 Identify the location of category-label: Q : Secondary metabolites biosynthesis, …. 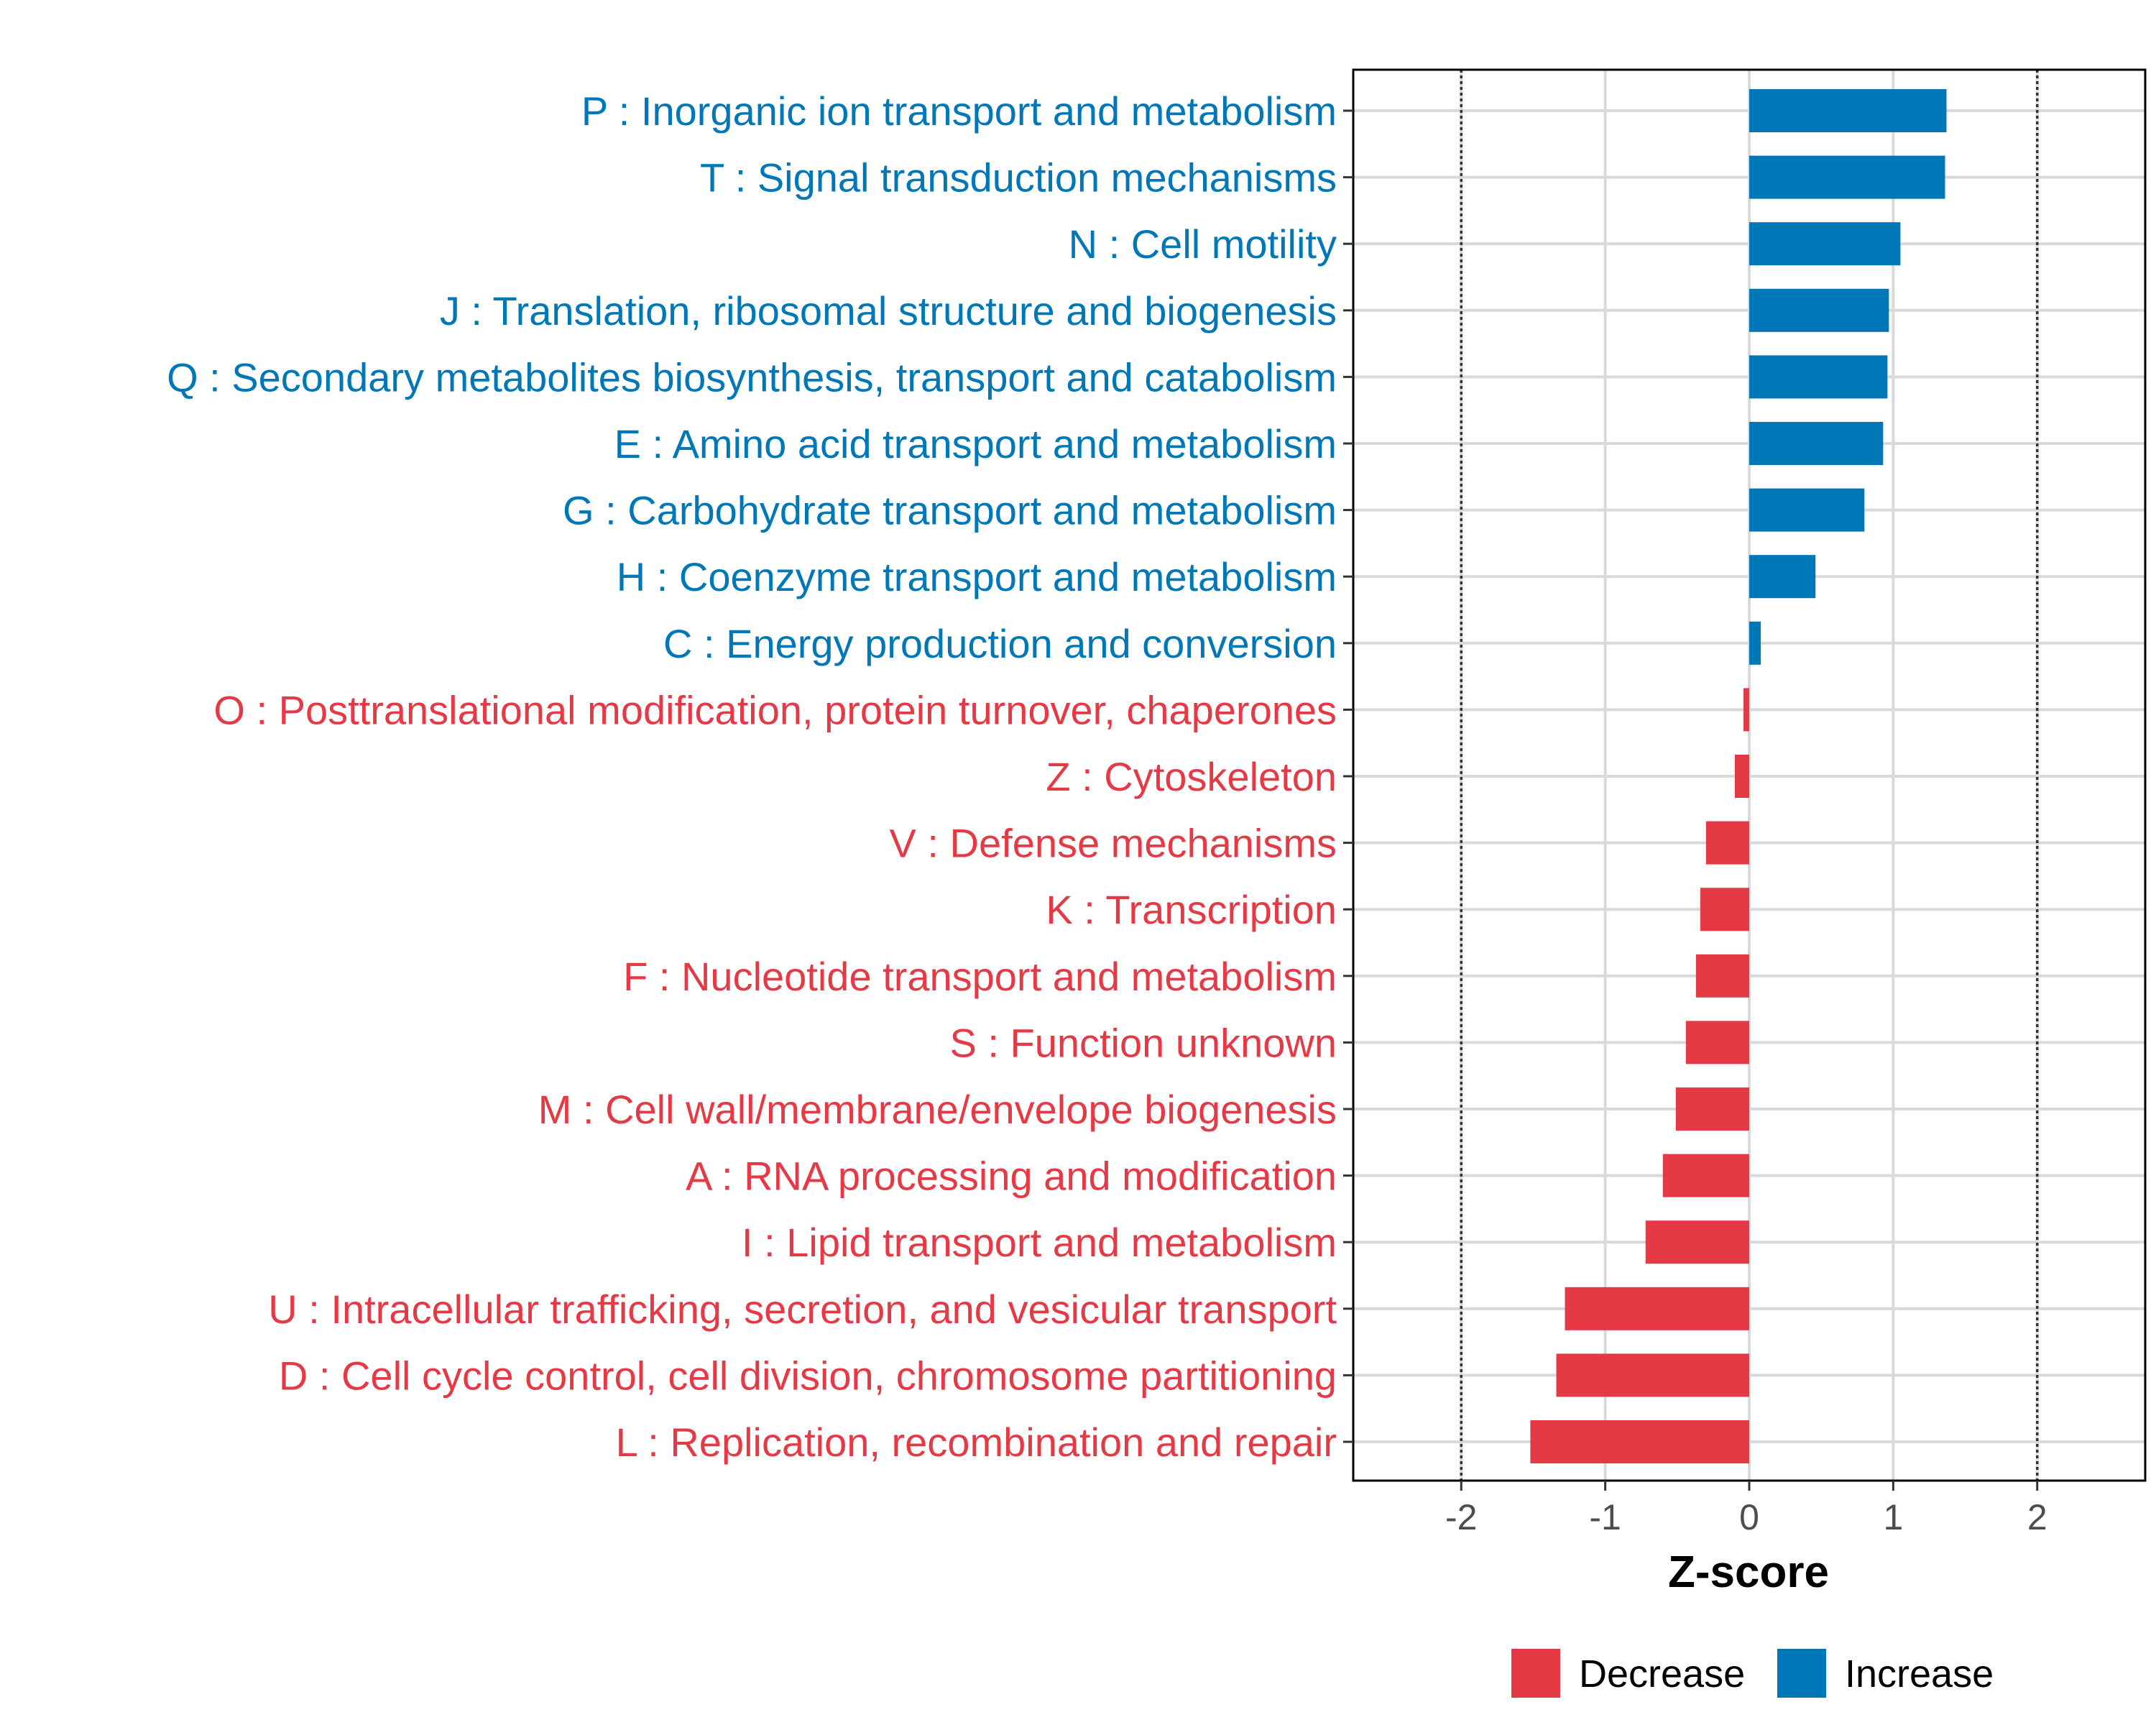
(752, 377).